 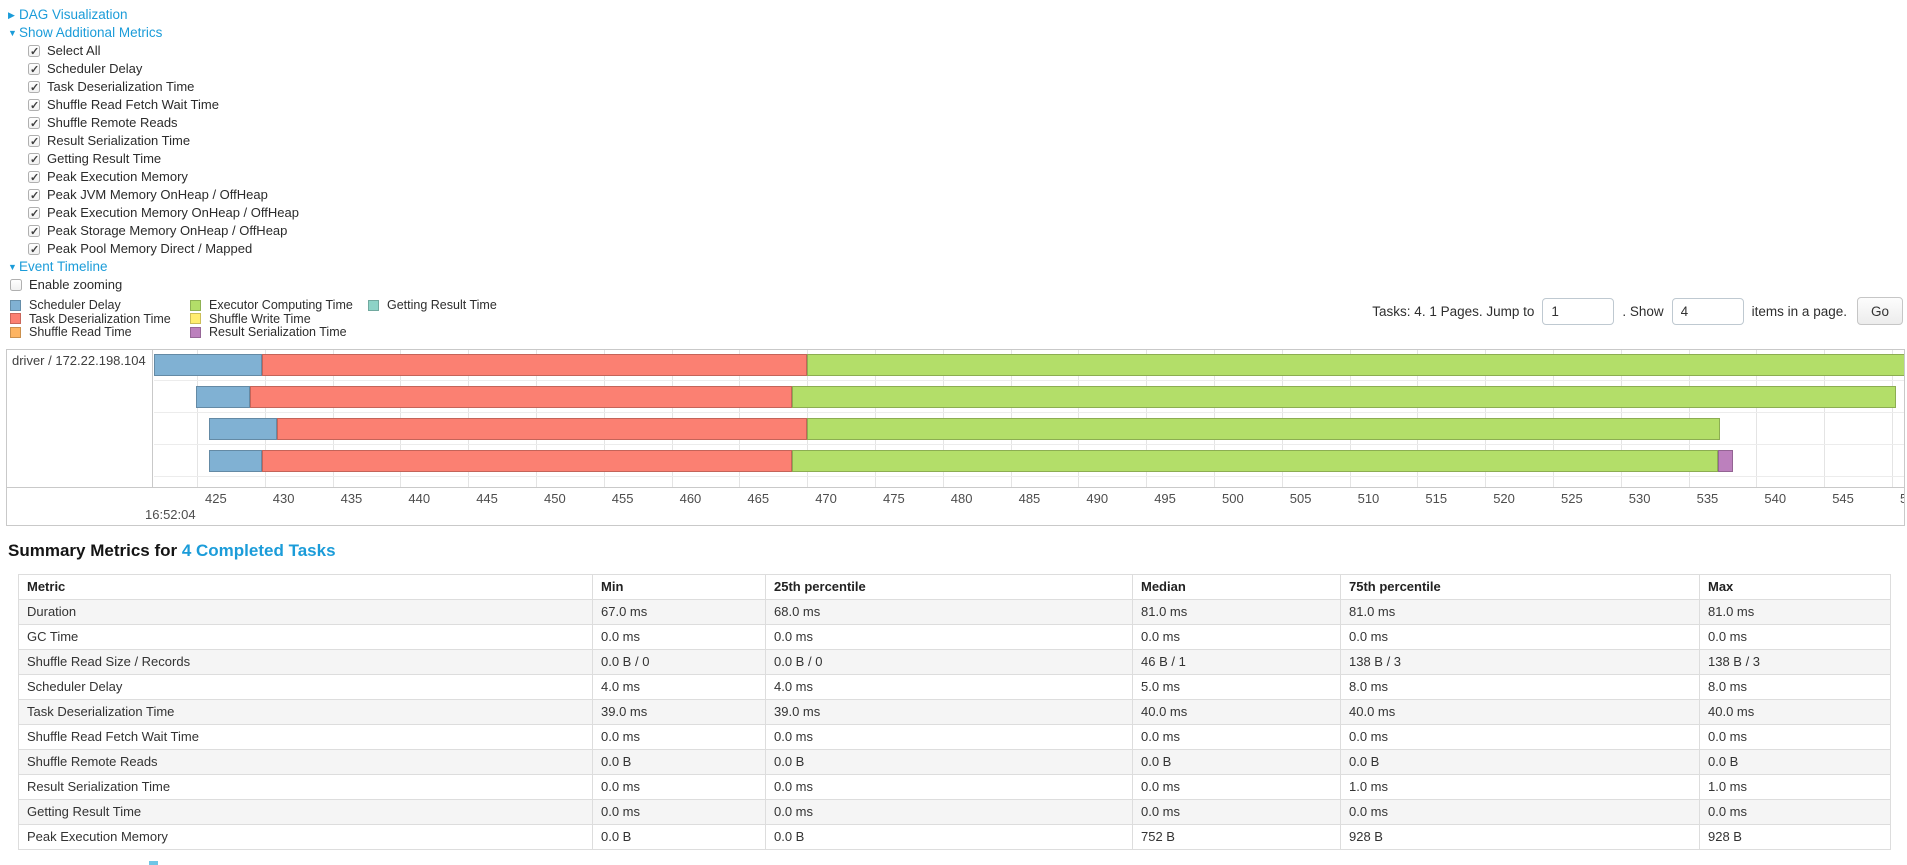 What do you see at coordinates (305, 812) in the screenshot?
I see `metric-name-cell: Getting Result Time` at bounding box center [305, 812].